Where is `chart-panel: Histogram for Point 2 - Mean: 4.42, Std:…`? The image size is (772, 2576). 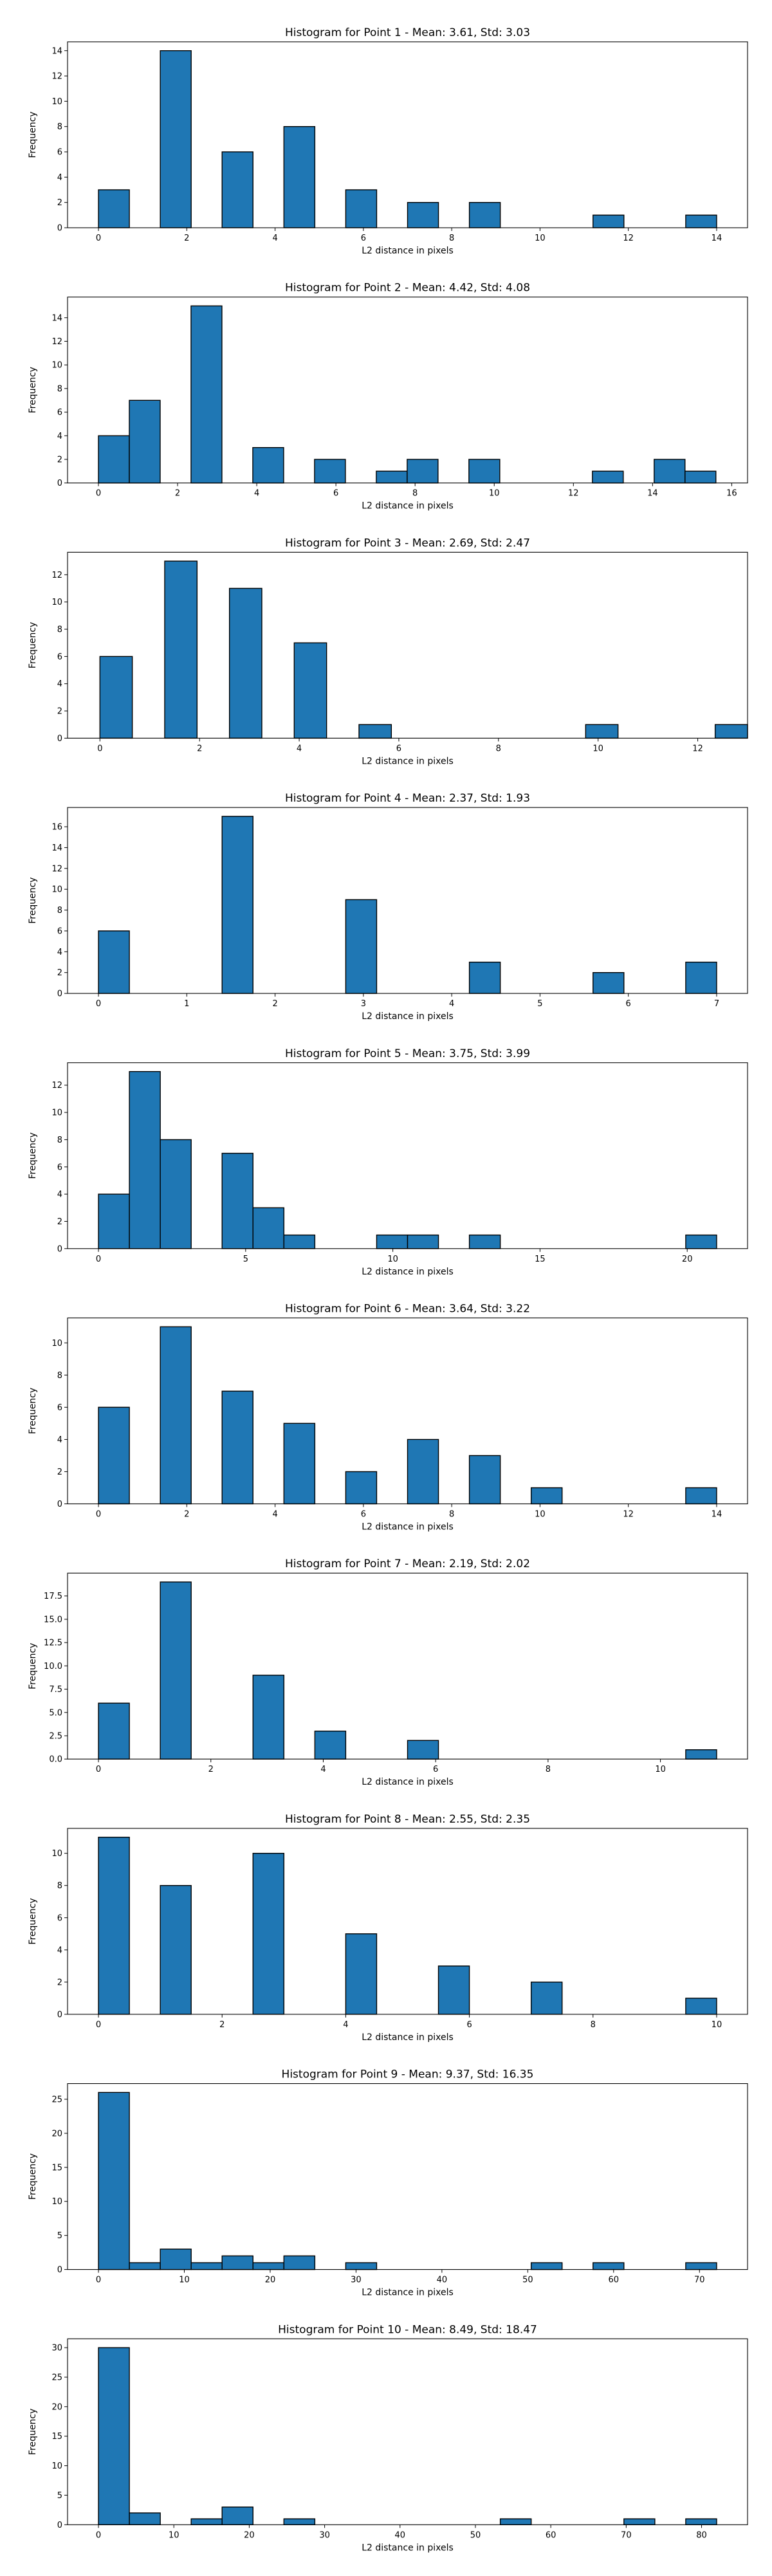
chart-panel: Histogram for Point 2 - Mean: 4.42, Std:… is located at coordinates (388, 396).